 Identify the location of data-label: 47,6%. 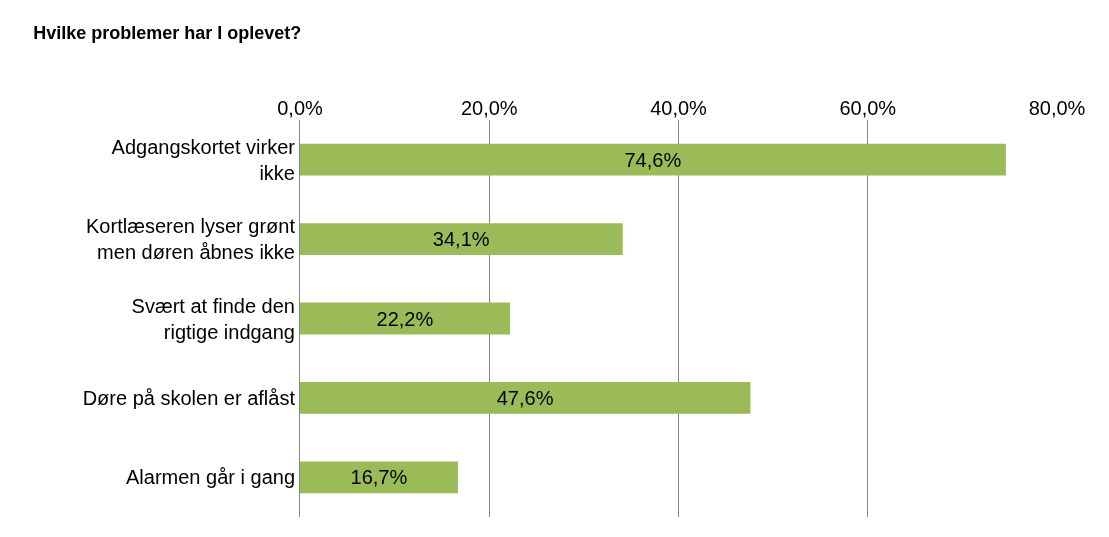
(525, 397).